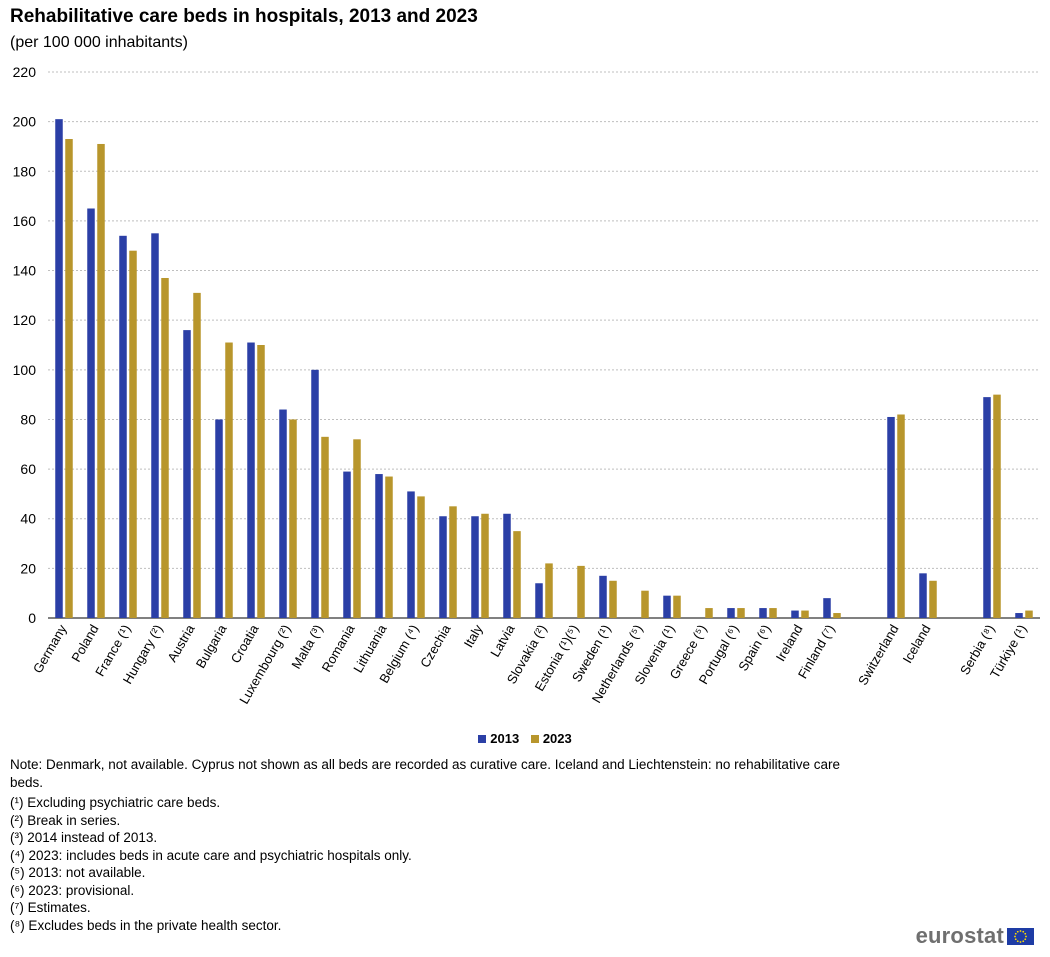  I want to click on x-tick-label: Ireland, so click(789, 643).